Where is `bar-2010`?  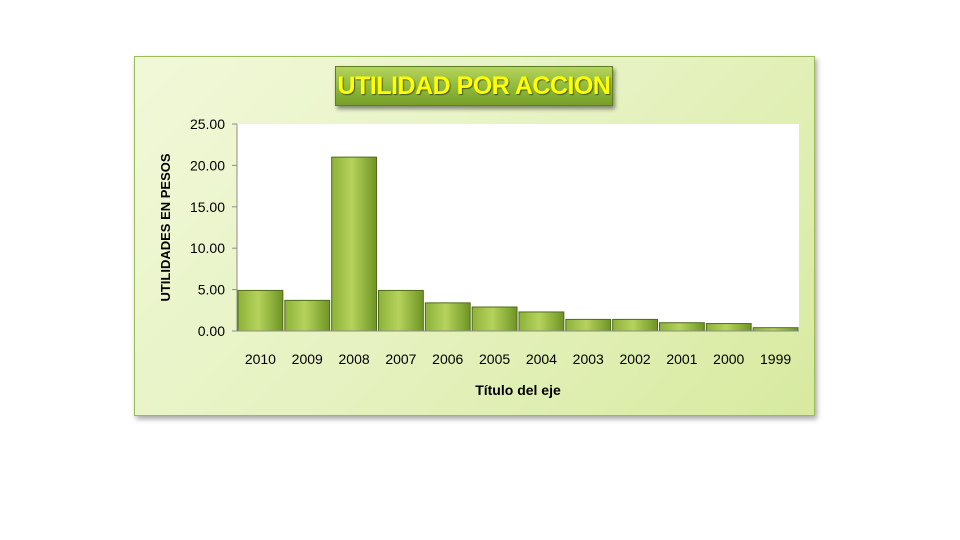 bar-2010 is located at coordinates (260, 310).